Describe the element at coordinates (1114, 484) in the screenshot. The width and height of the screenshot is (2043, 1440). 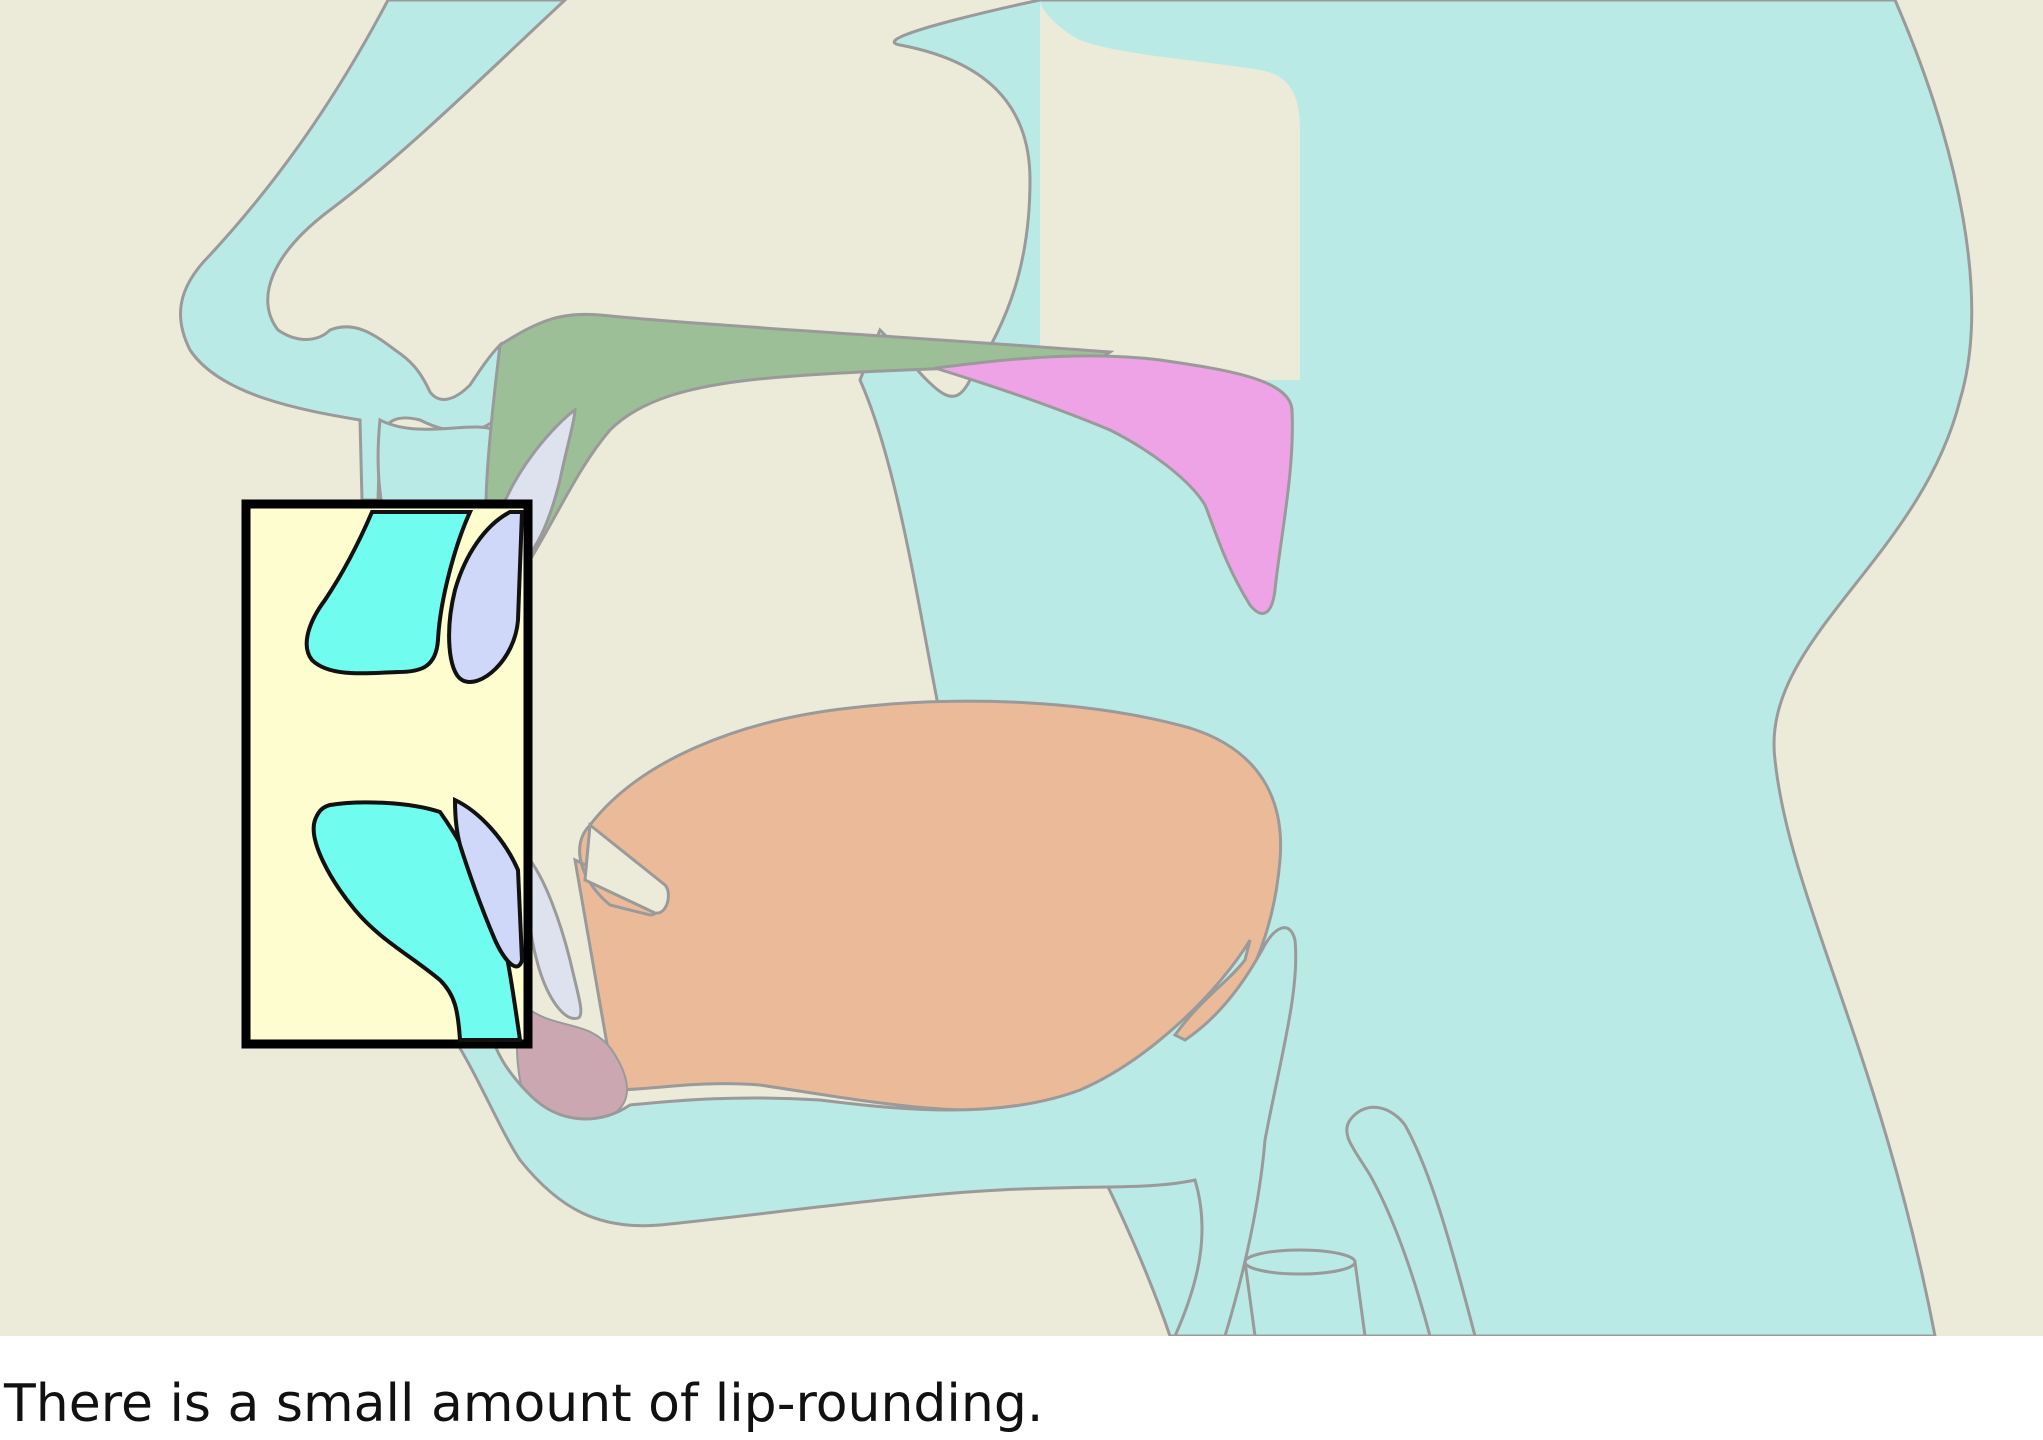
I see `velum` at that location.